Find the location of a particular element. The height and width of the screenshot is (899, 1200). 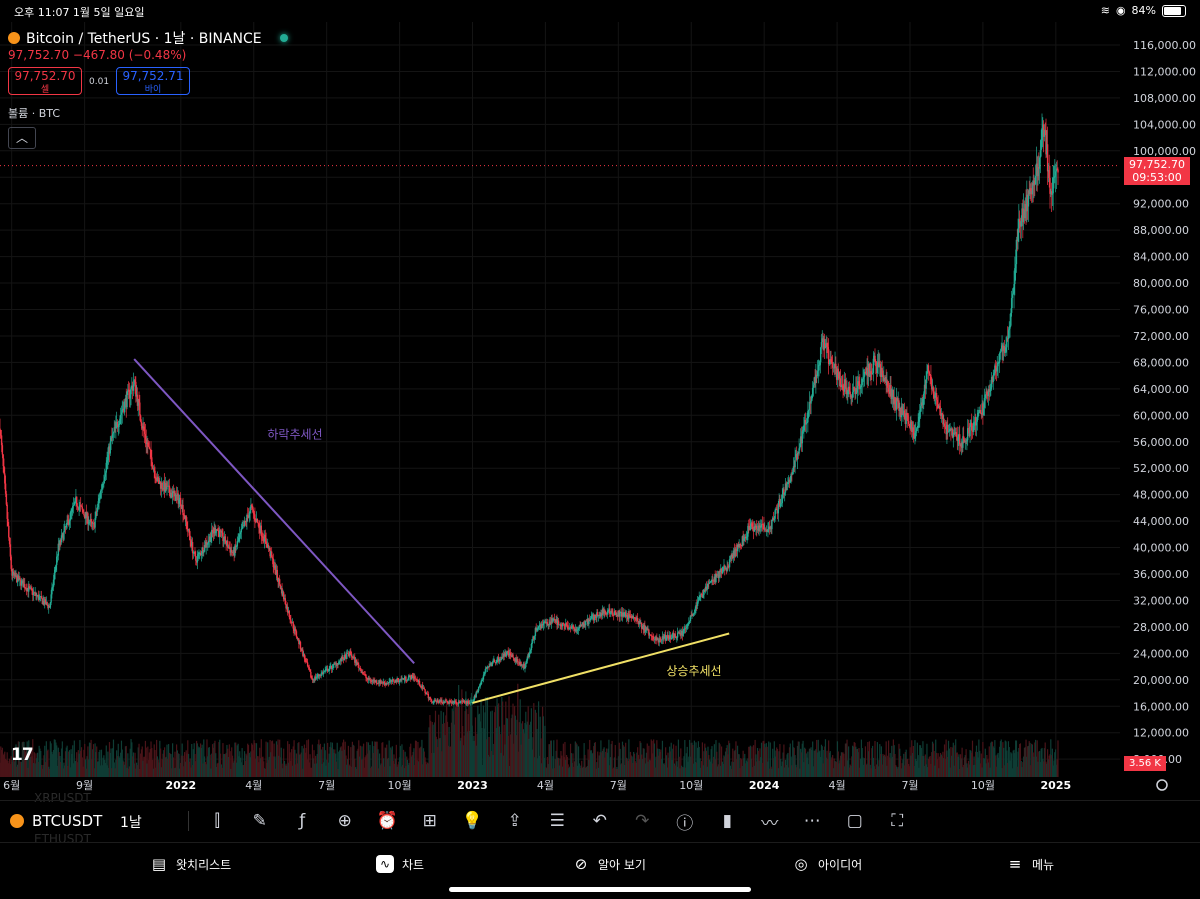

plus-circle-icon: ⊕ is located at coordinates (344, 821).